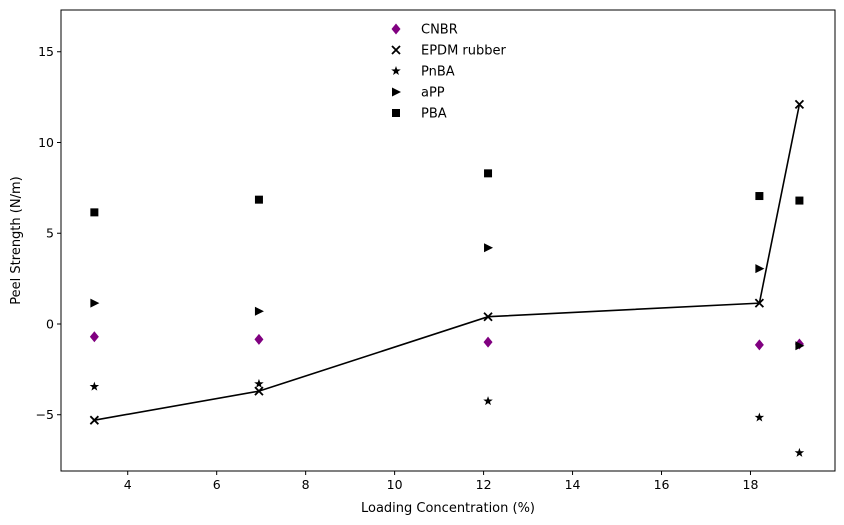 The width and height of the screenshot is (844, 525). Describe the element at coordinates (484, 484) in the screenshot. I see `x-tick-label: 12` at that location.